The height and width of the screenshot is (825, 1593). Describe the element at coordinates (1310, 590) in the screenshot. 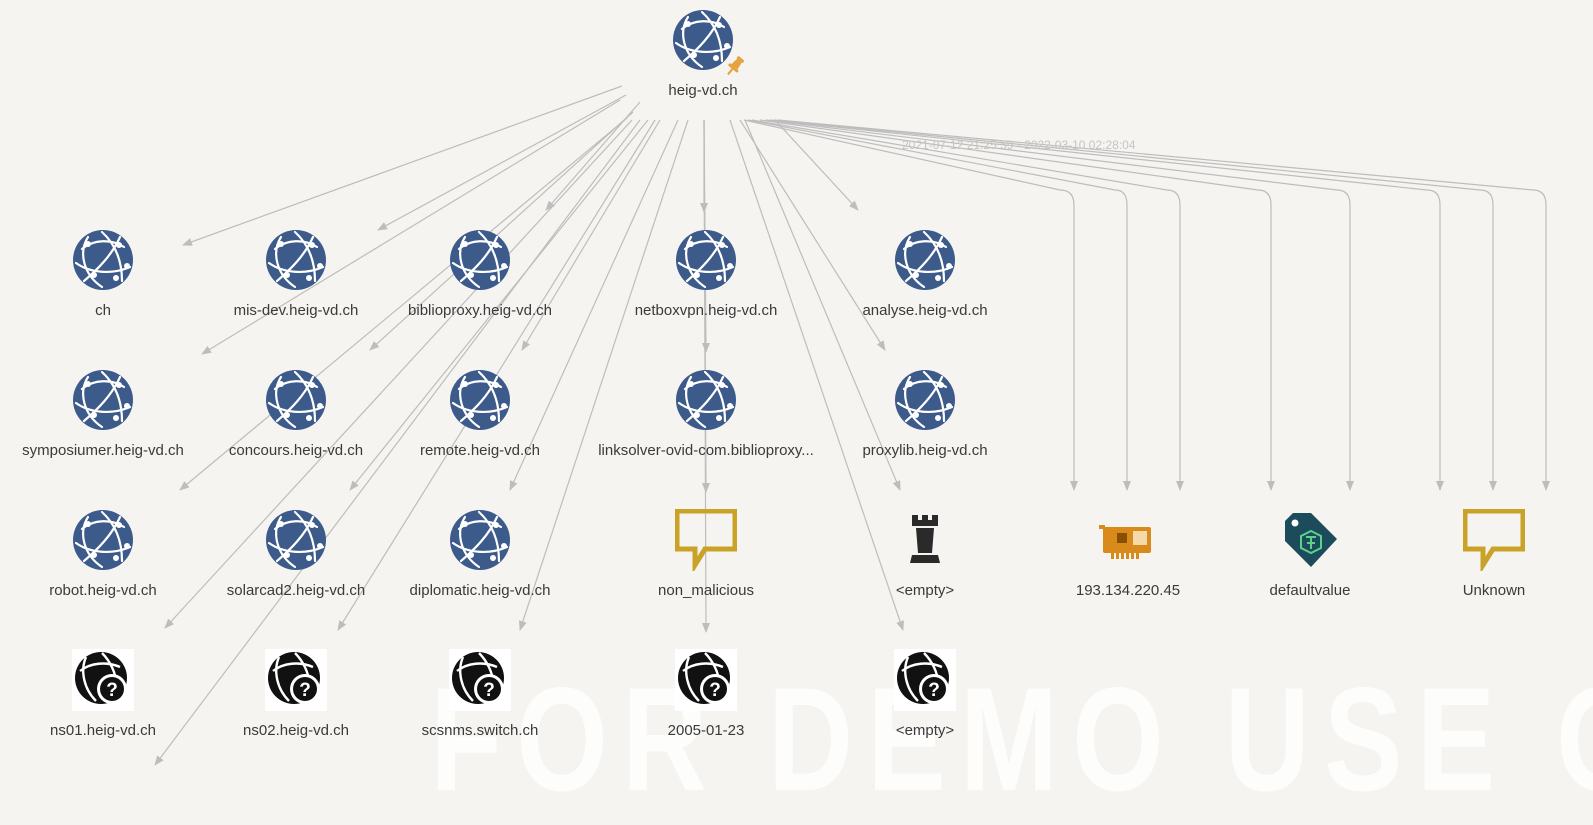

I see `node-label: defaultvalue` at that location.